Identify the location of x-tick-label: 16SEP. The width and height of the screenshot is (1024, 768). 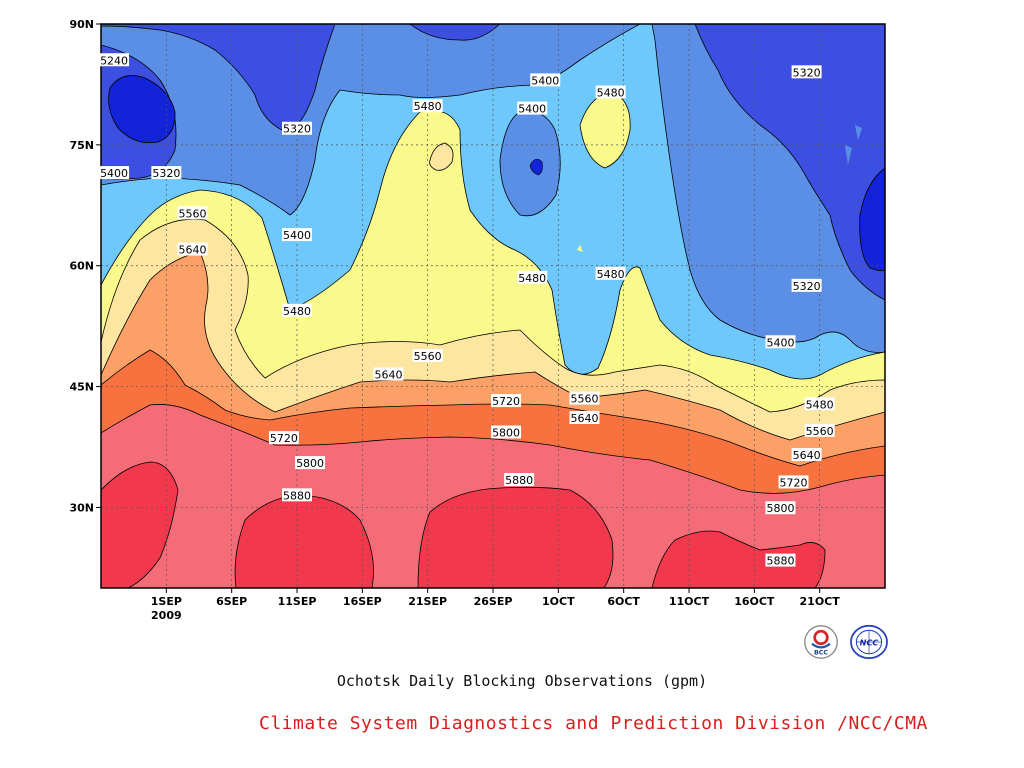
(362, 601).